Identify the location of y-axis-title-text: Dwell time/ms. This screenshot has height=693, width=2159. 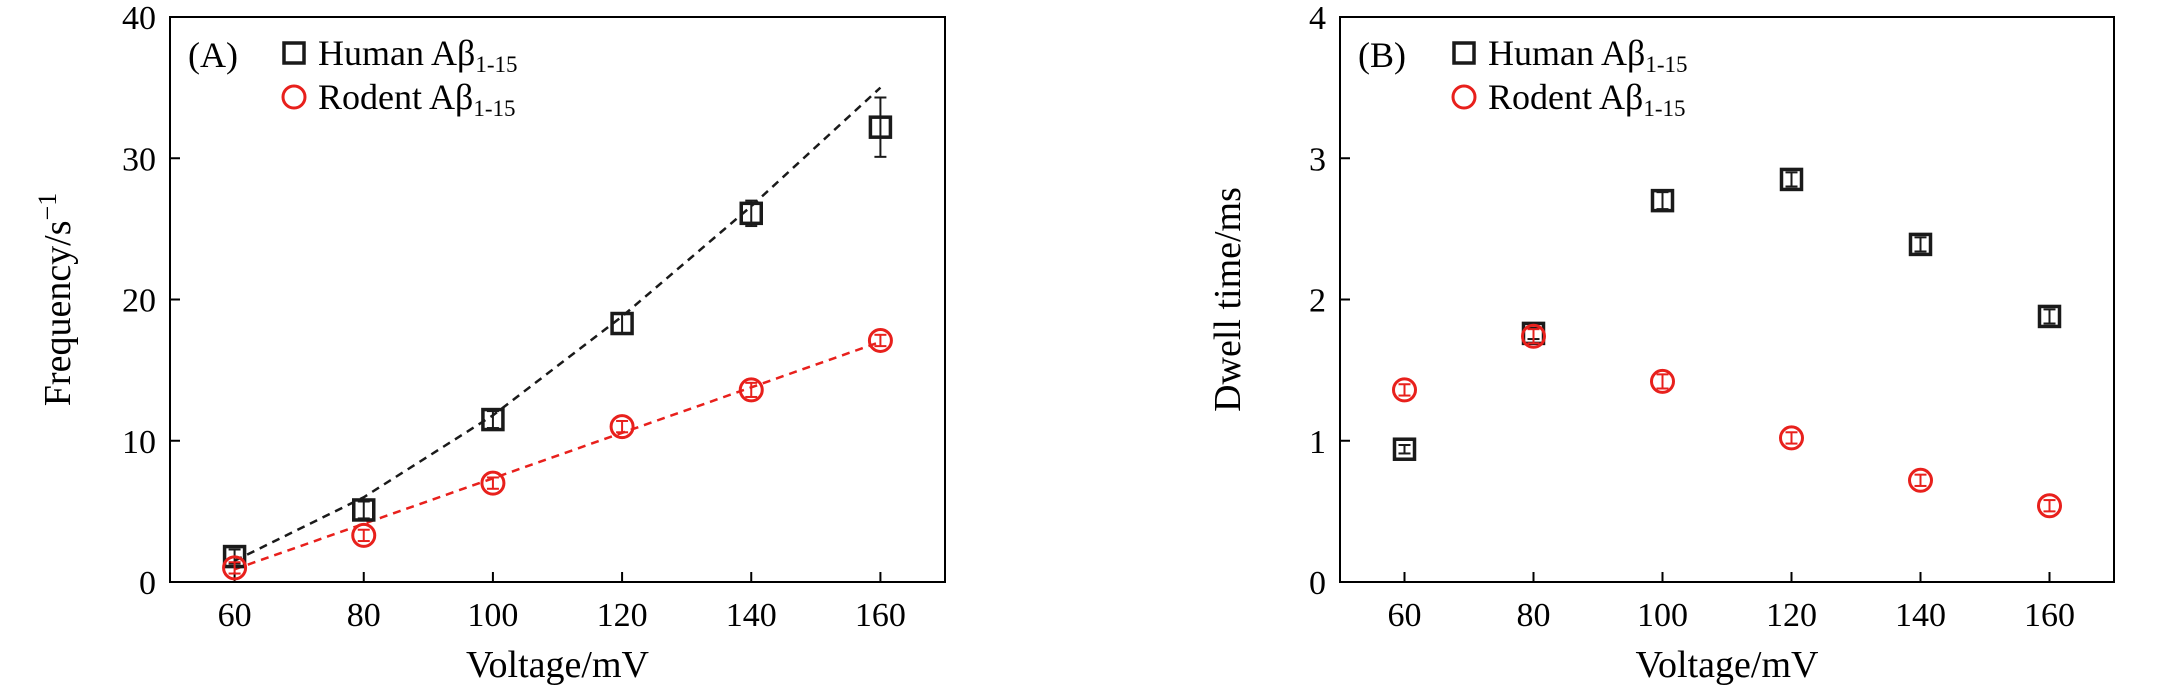
(1228, 299).